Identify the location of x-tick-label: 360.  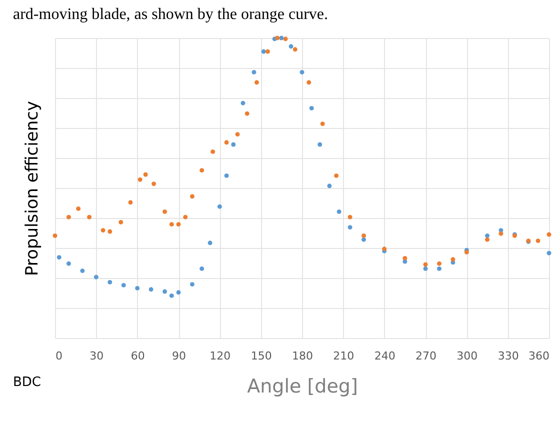
(539, 356).